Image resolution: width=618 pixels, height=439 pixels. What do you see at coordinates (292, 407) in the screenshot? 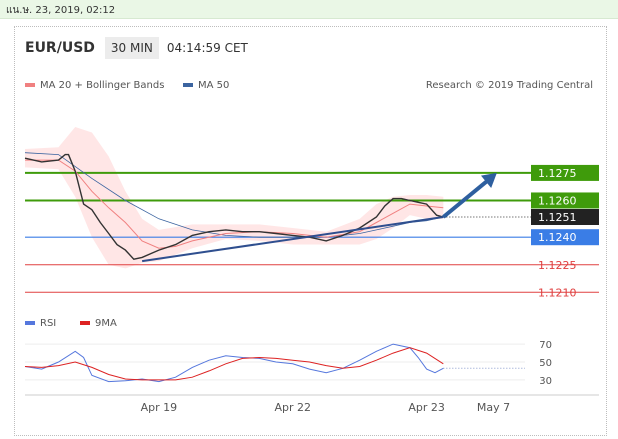
I see `x-tick-label-1: Apr 22` at bounding box center [292, 407].